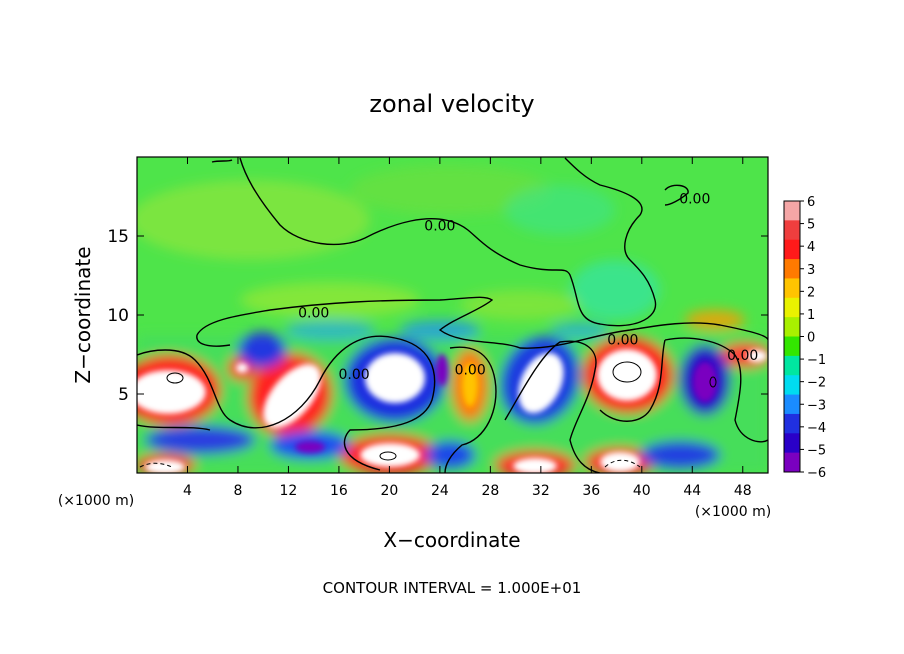 The width and height of the screenshot is (904, 654). What do you see at coordinates (452, 588) in the screenshot?
I see `contour-interval-note: CONTOUR INTERVAL = 1.000E+01` at bounding box center [452, 588].